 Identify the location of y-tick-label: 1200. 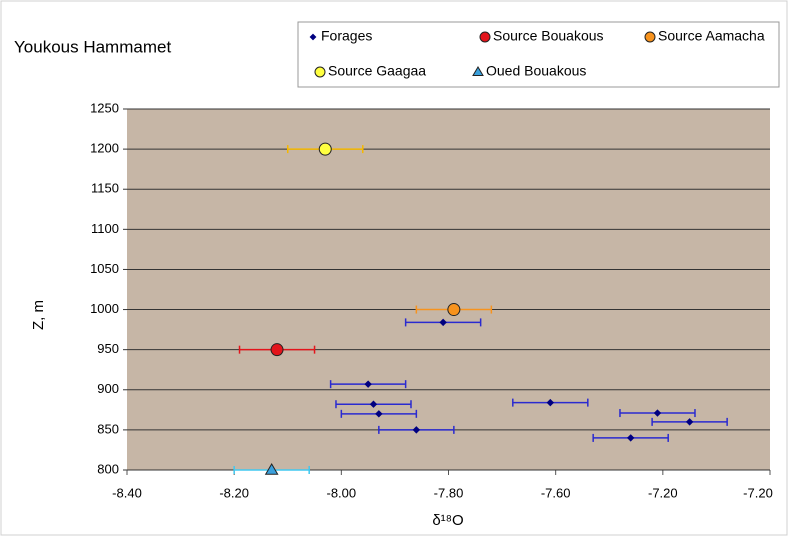
(104, 148).